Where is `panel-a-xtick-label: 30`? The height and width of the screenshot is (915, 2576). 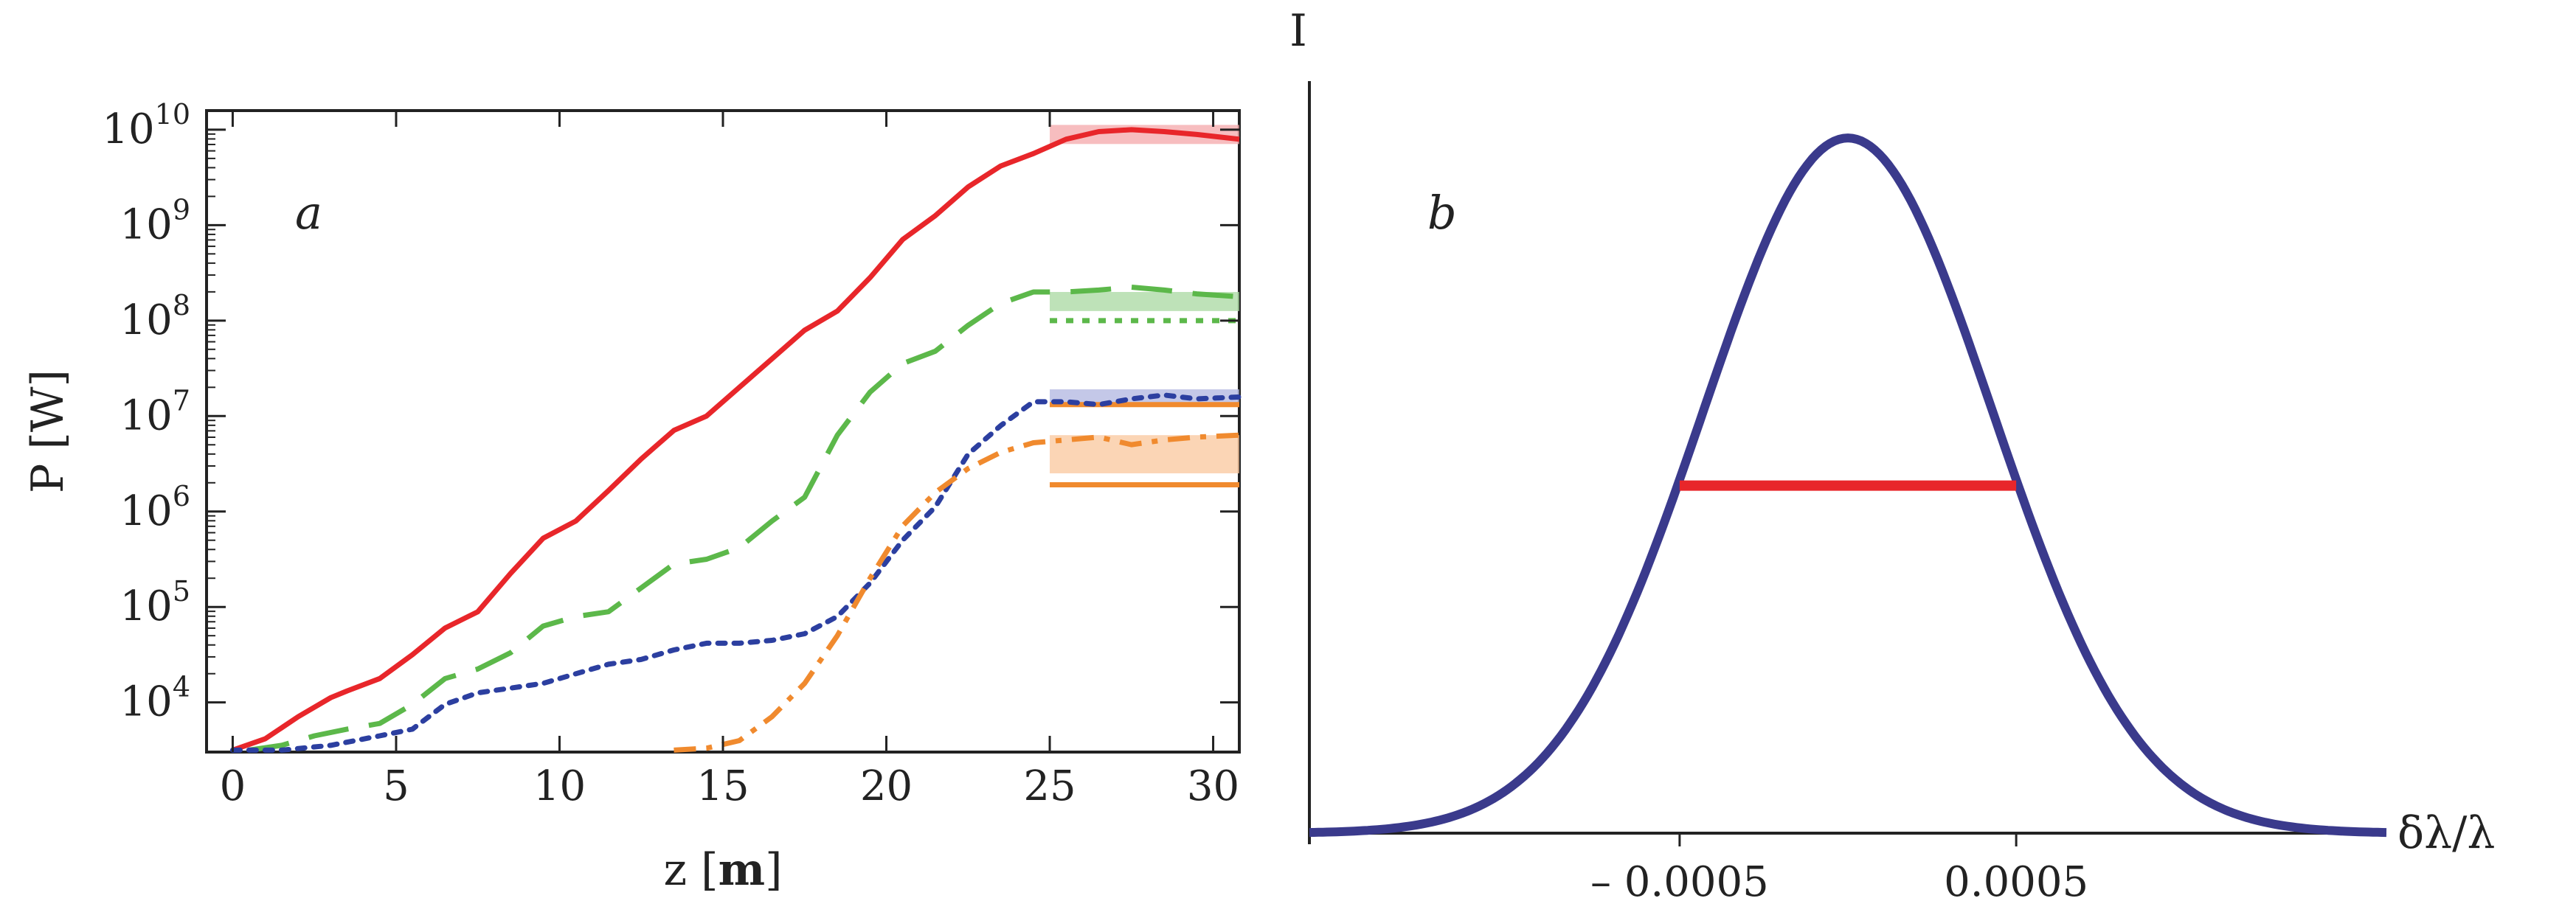 panel-a-xtick-label: 30 is located at coordinates (1213, 786).